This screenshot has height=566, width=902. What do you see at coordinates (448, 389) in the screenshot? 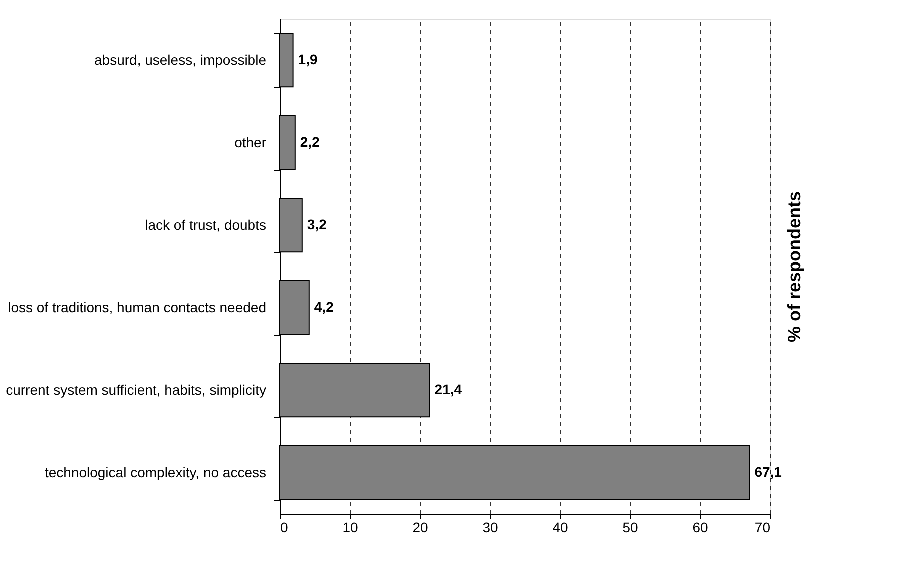
I see `data-label: 21,4` at bounding box center [448, 389].